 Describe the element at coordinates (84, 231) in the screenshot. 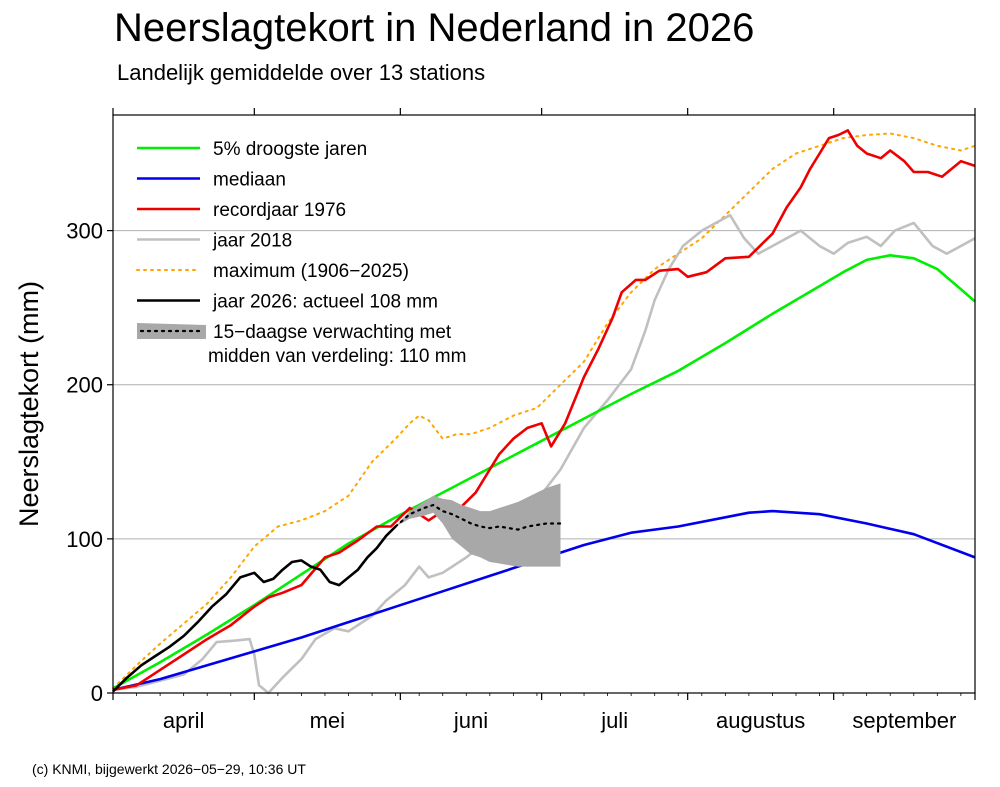

I see `y-tick-label: 300` at that location.